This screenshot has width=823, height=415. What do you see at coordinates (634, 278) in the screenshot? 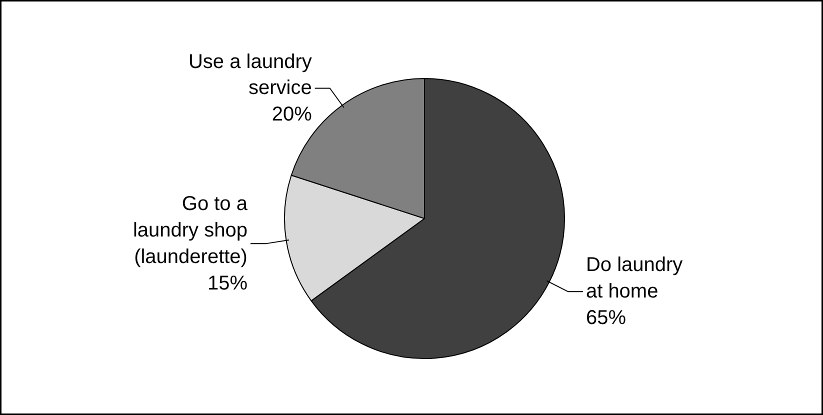
I see `slice-label: Do laundry at home` at bounding box center [634, 278].